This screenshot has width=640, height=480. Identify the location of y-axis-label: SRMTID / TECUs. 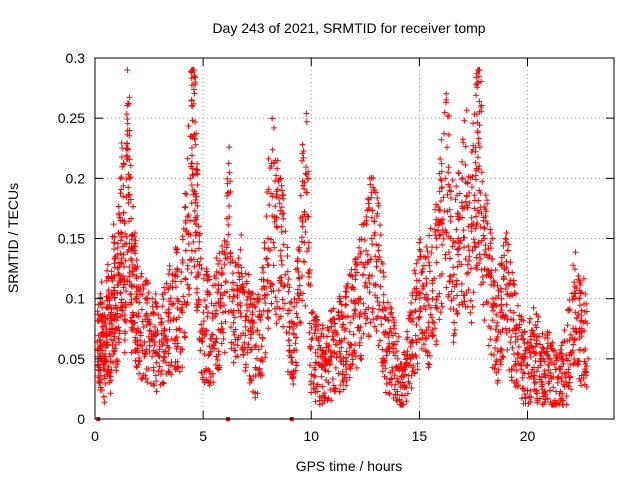
(13, 238).